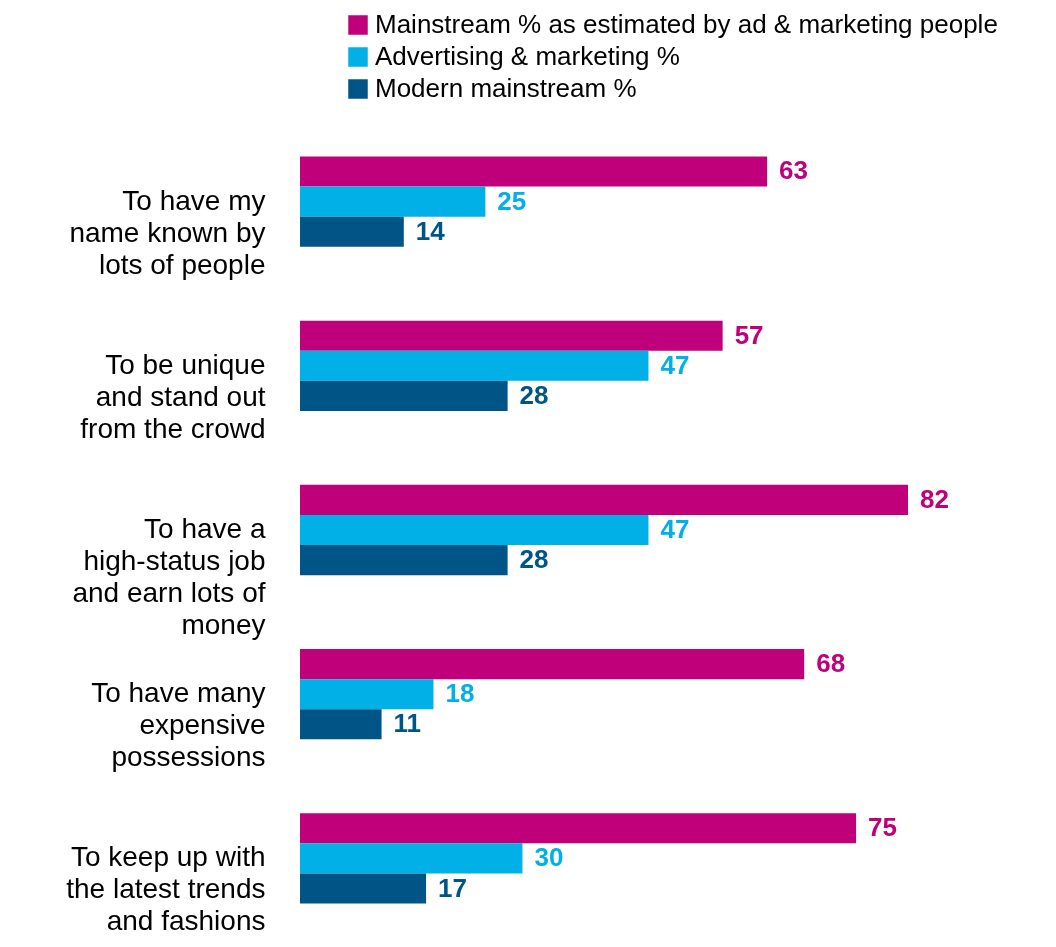  What do you see at coordinates (794, 170) in the screenshot?
I see `data-label: 63` at bounding box center [794, 170].